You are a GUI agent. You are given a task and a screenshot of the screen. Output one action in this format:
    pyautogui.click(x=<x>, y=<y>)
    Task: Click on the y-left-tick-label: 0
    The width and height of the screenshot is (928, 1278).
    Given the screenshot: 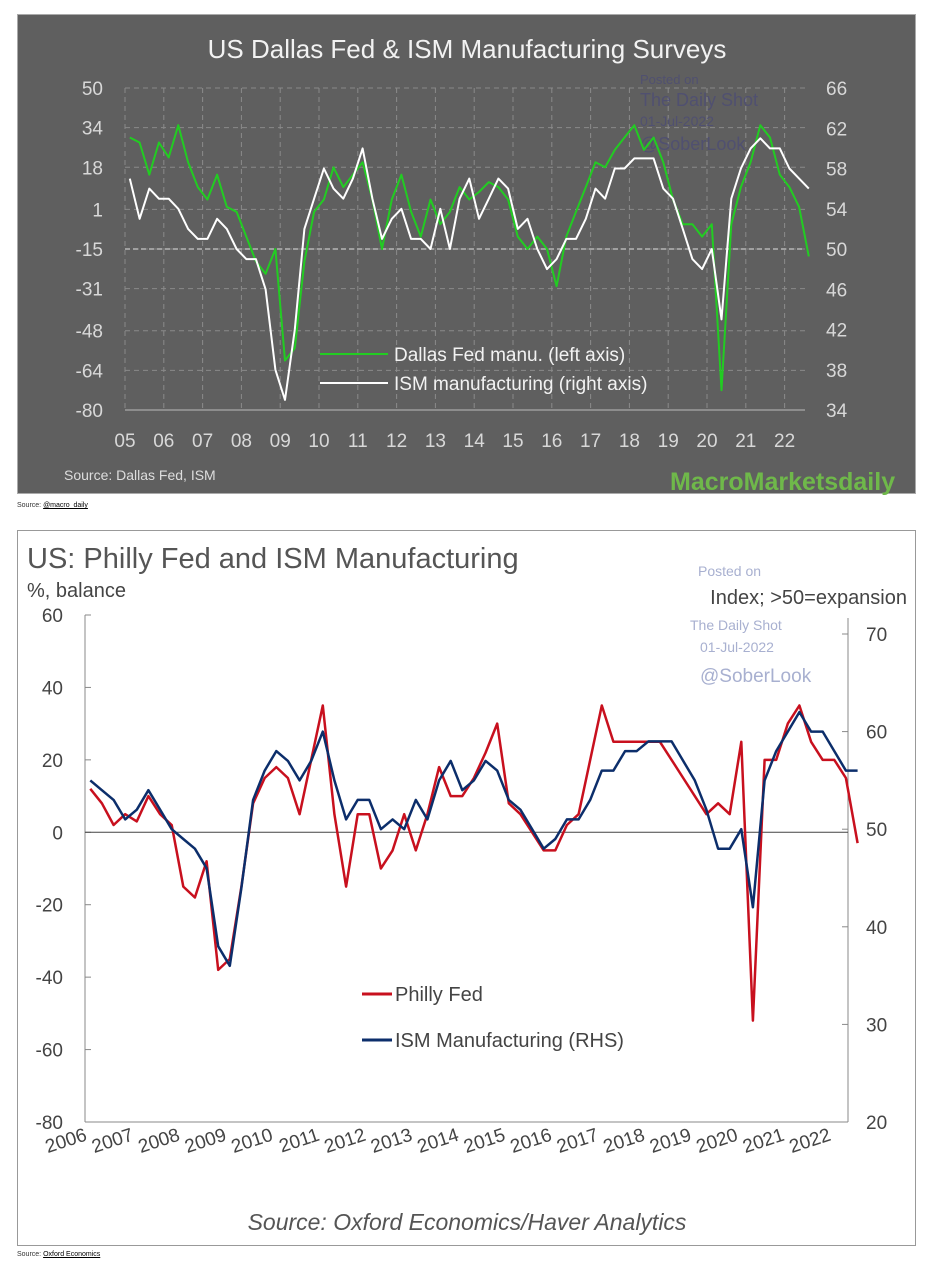 What is the action you would take?
    pyautogui.click(x=57, y=833)
    